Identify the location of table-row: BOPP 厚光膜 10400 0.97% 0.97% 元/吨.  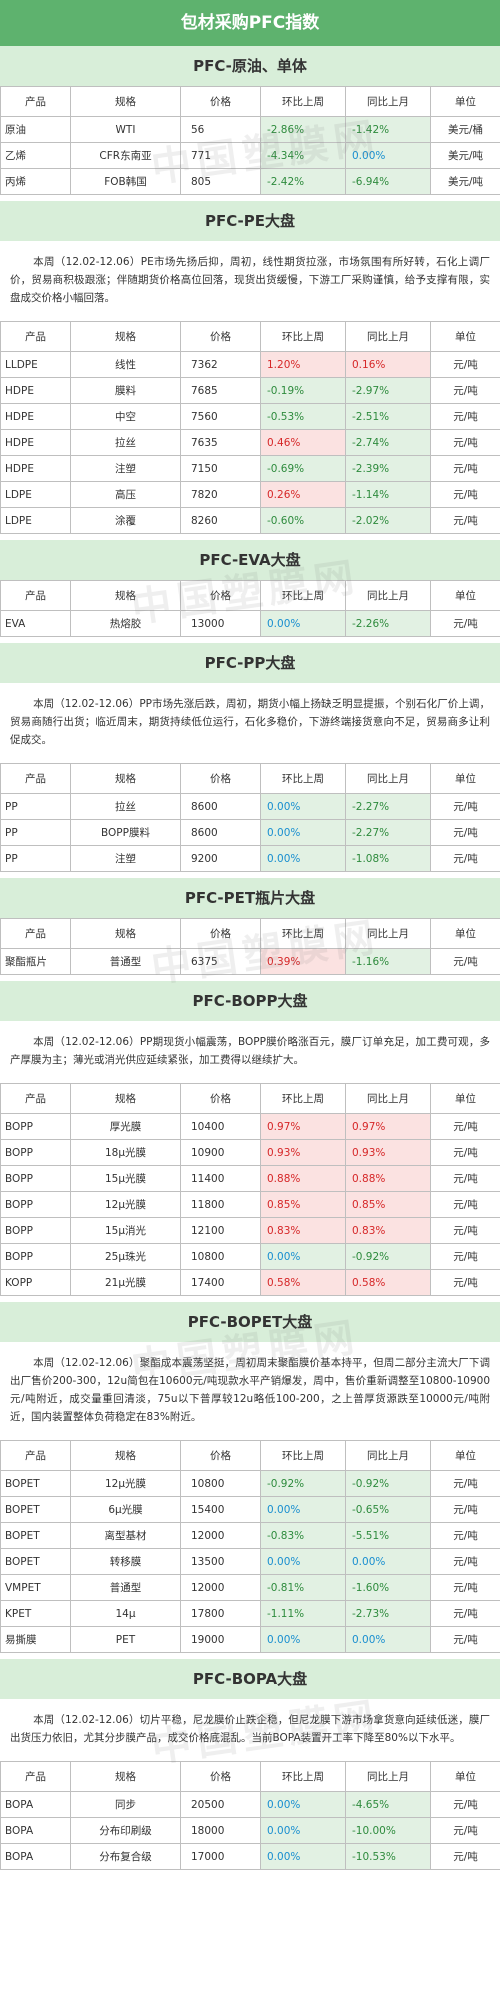
(250, 1126).